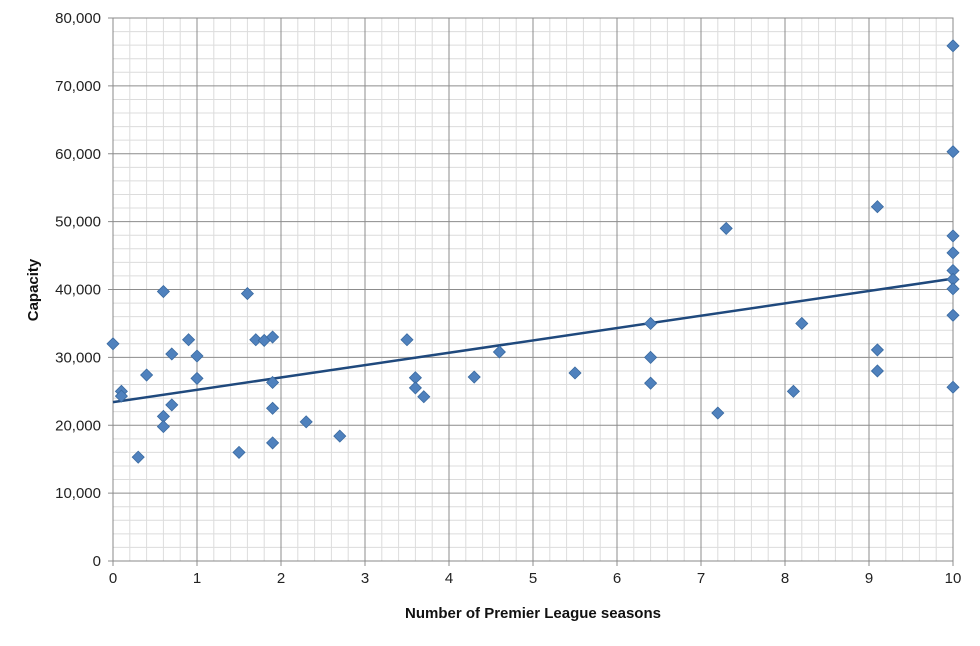  What do you see at coordinates (449, 578) in the screenshot?
I see `x-tick-label: 4` at bounding box center [449, 578].